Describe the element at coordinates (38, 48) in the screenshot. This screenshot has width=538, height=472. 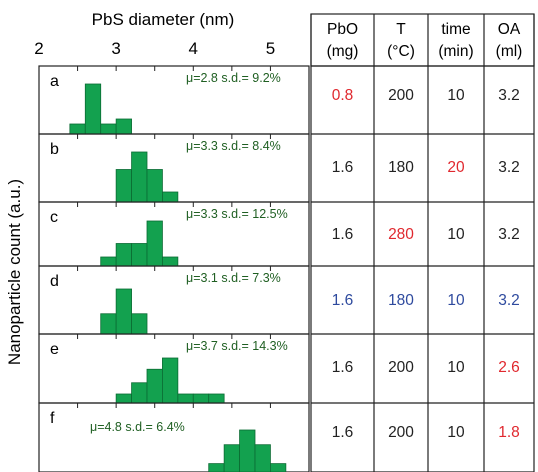
I see `x-tick-label: 2` at that location.